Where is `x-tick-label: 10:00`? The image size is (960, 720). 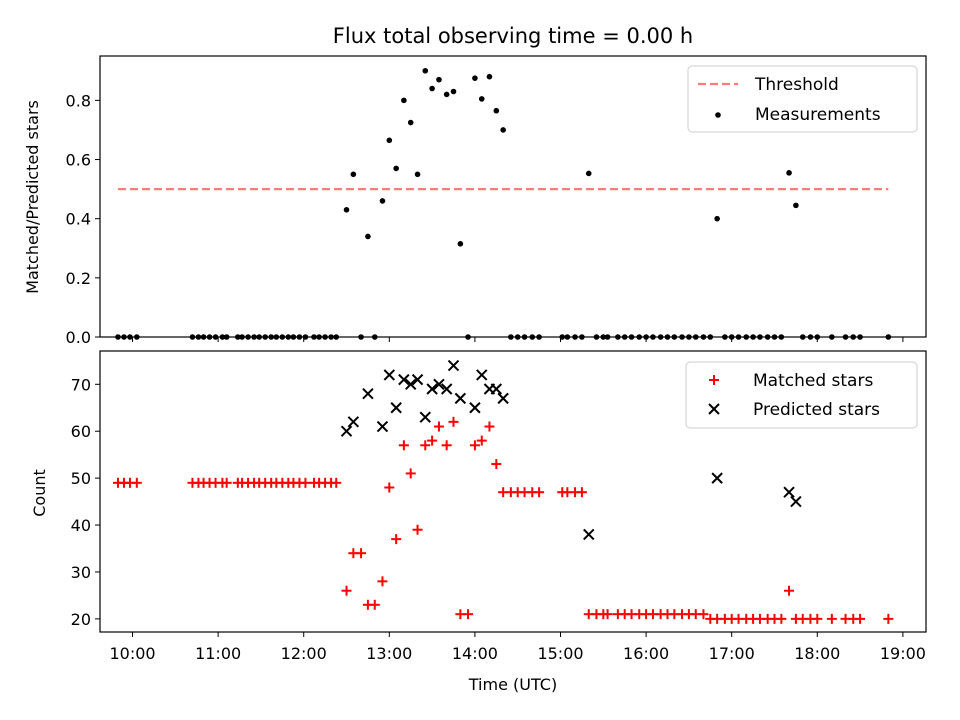 x-tick-label: 10:00 is located at coordinates (132, 653).